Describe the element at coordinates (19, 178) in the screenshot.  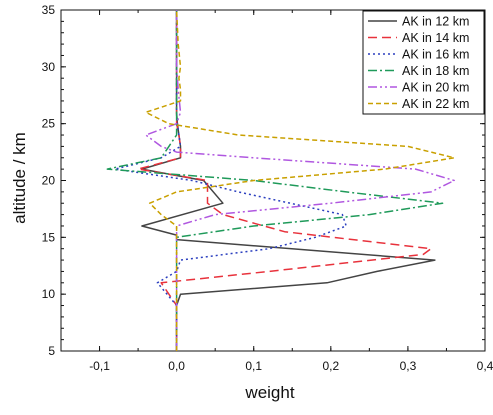
I see `y-axis-label: altitude / km` at that location.